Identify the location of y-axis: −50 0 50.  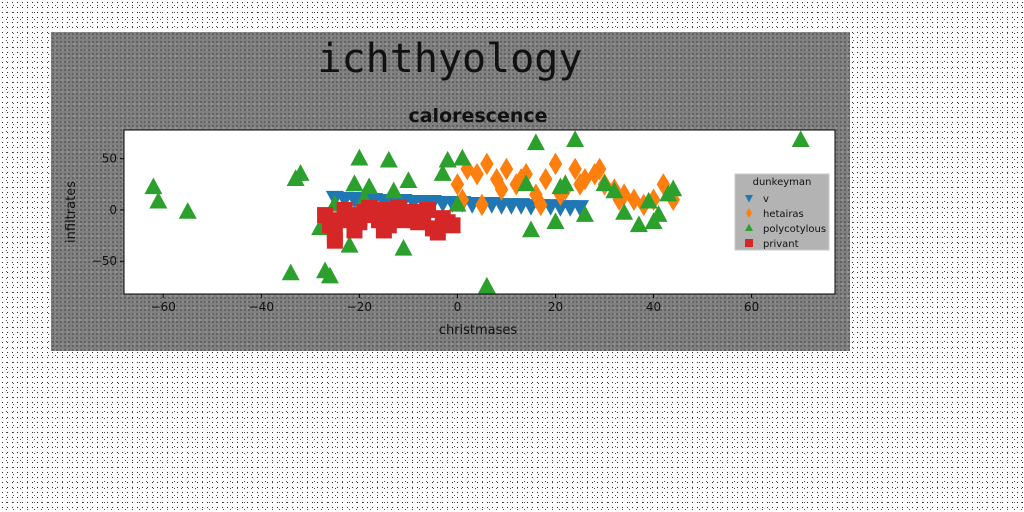
(108, 210).